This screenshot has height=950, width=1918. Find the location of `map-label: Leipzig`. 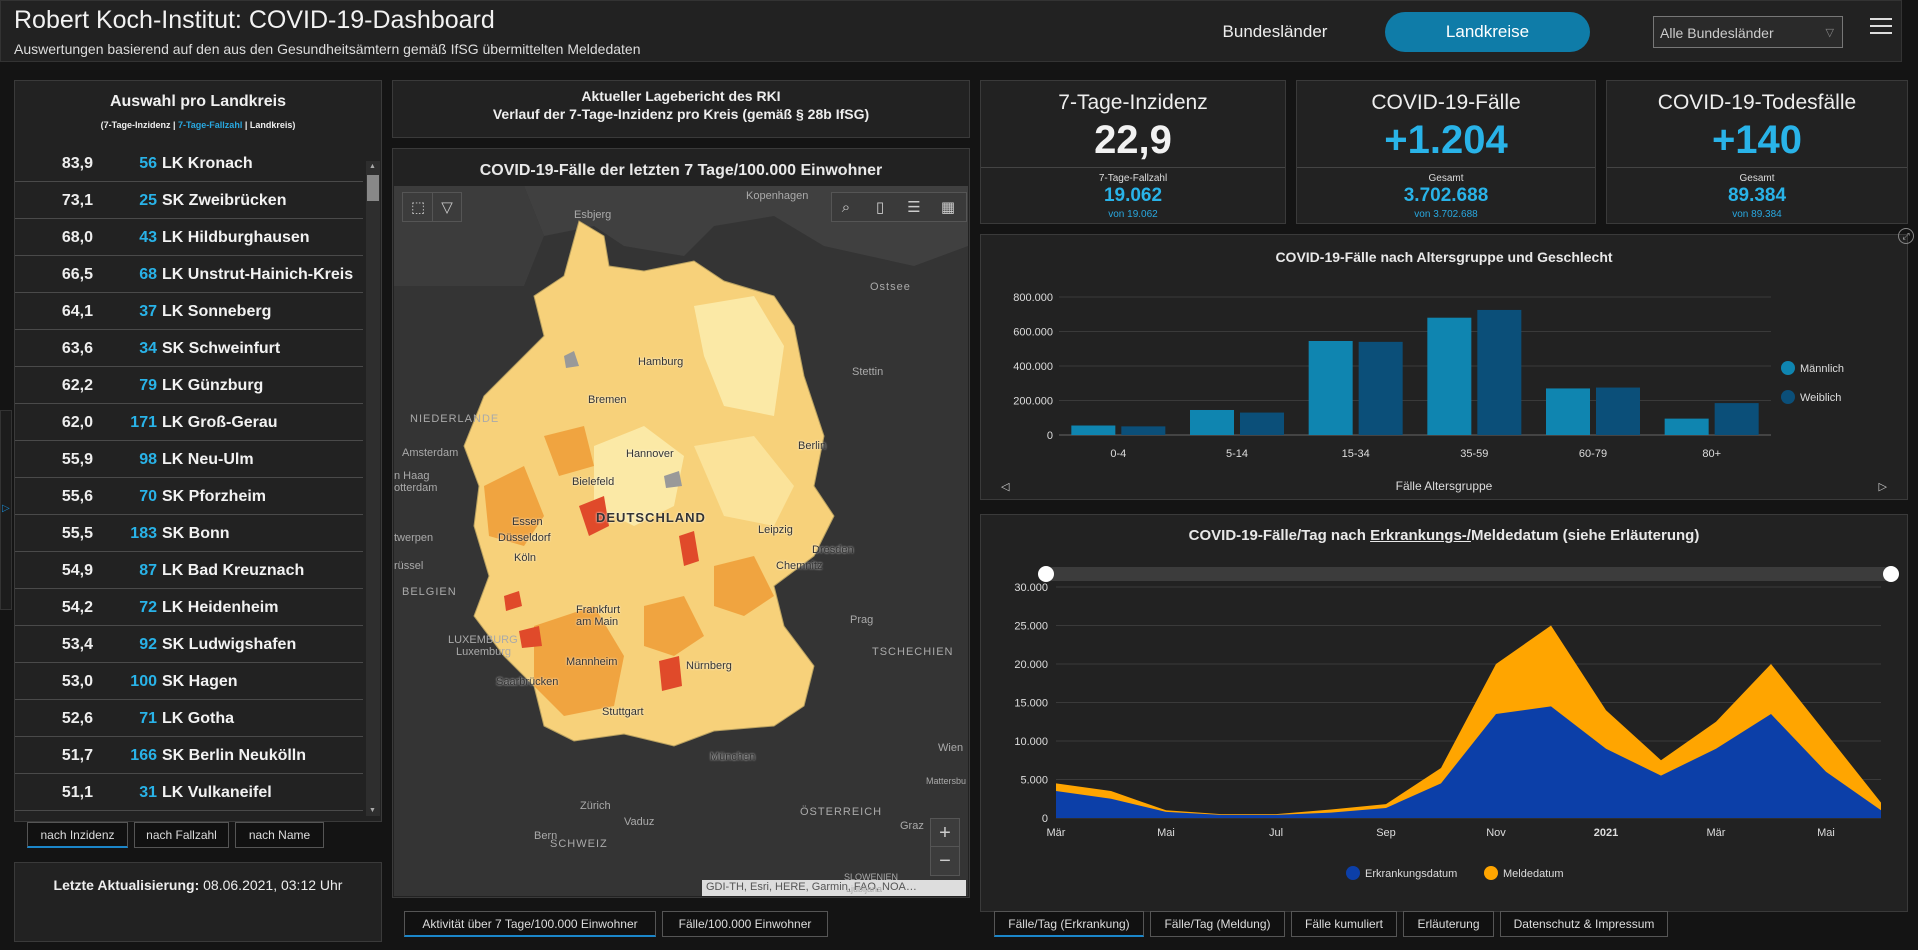

map-label: Leipzig is located at coordinates (775, 530).